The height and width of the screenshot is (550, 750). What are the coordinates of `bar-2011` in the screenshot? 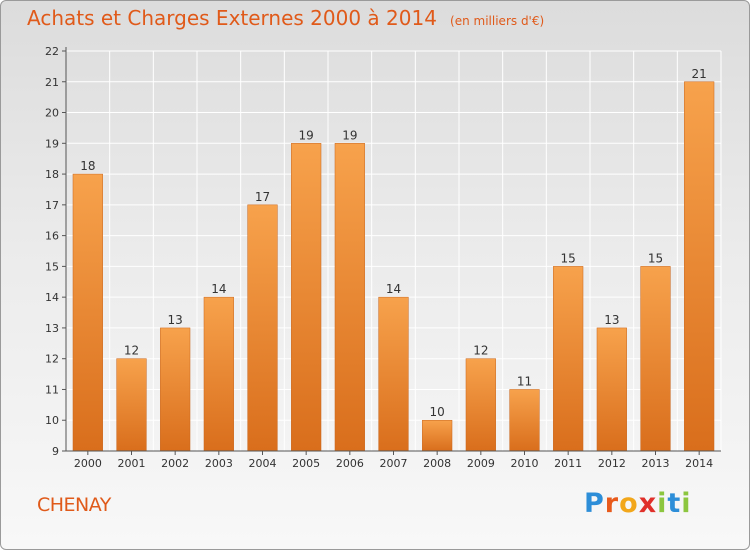 It's located at (568, 359).